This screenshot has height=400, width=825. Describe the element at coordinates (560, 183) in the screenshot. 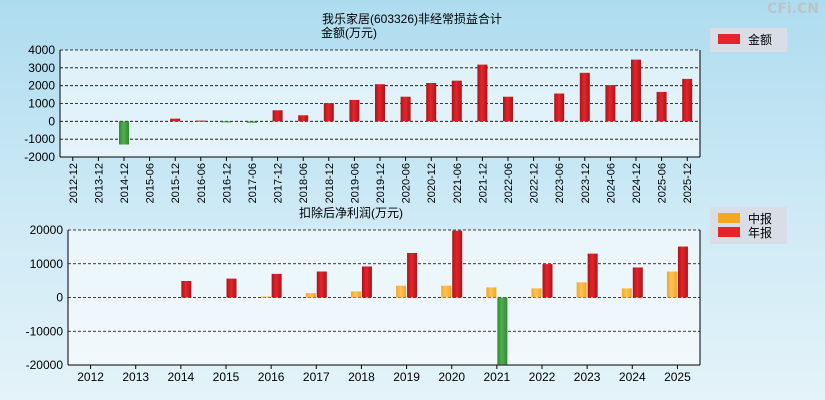

I see `x-tick-label: 2023-06` at that location.